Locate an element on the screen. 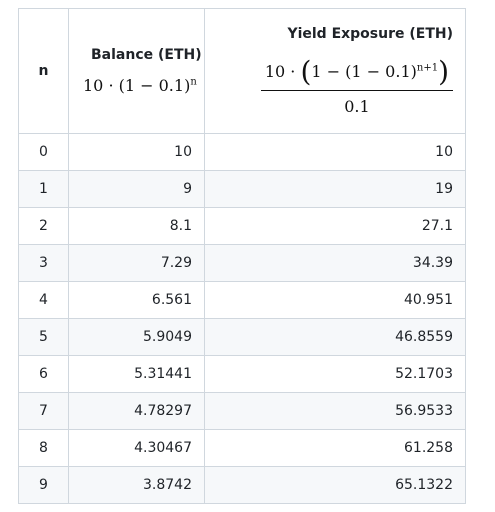 Image resolution: width=495 pixels, height=512 pixels. balance-formula: 10 · (1 − 0.1)n is located at coordinates (140, 85).